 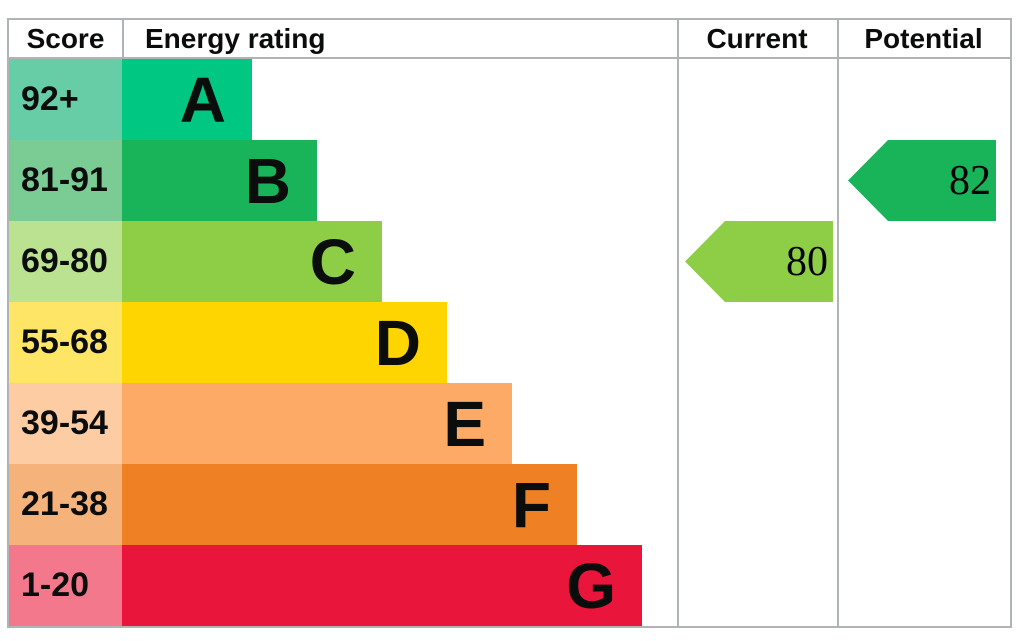 What do you see at coordinates (509, 342) in the screenshot?
I see `band-row-d: 55-68 D` at bounding box center [509, 342].